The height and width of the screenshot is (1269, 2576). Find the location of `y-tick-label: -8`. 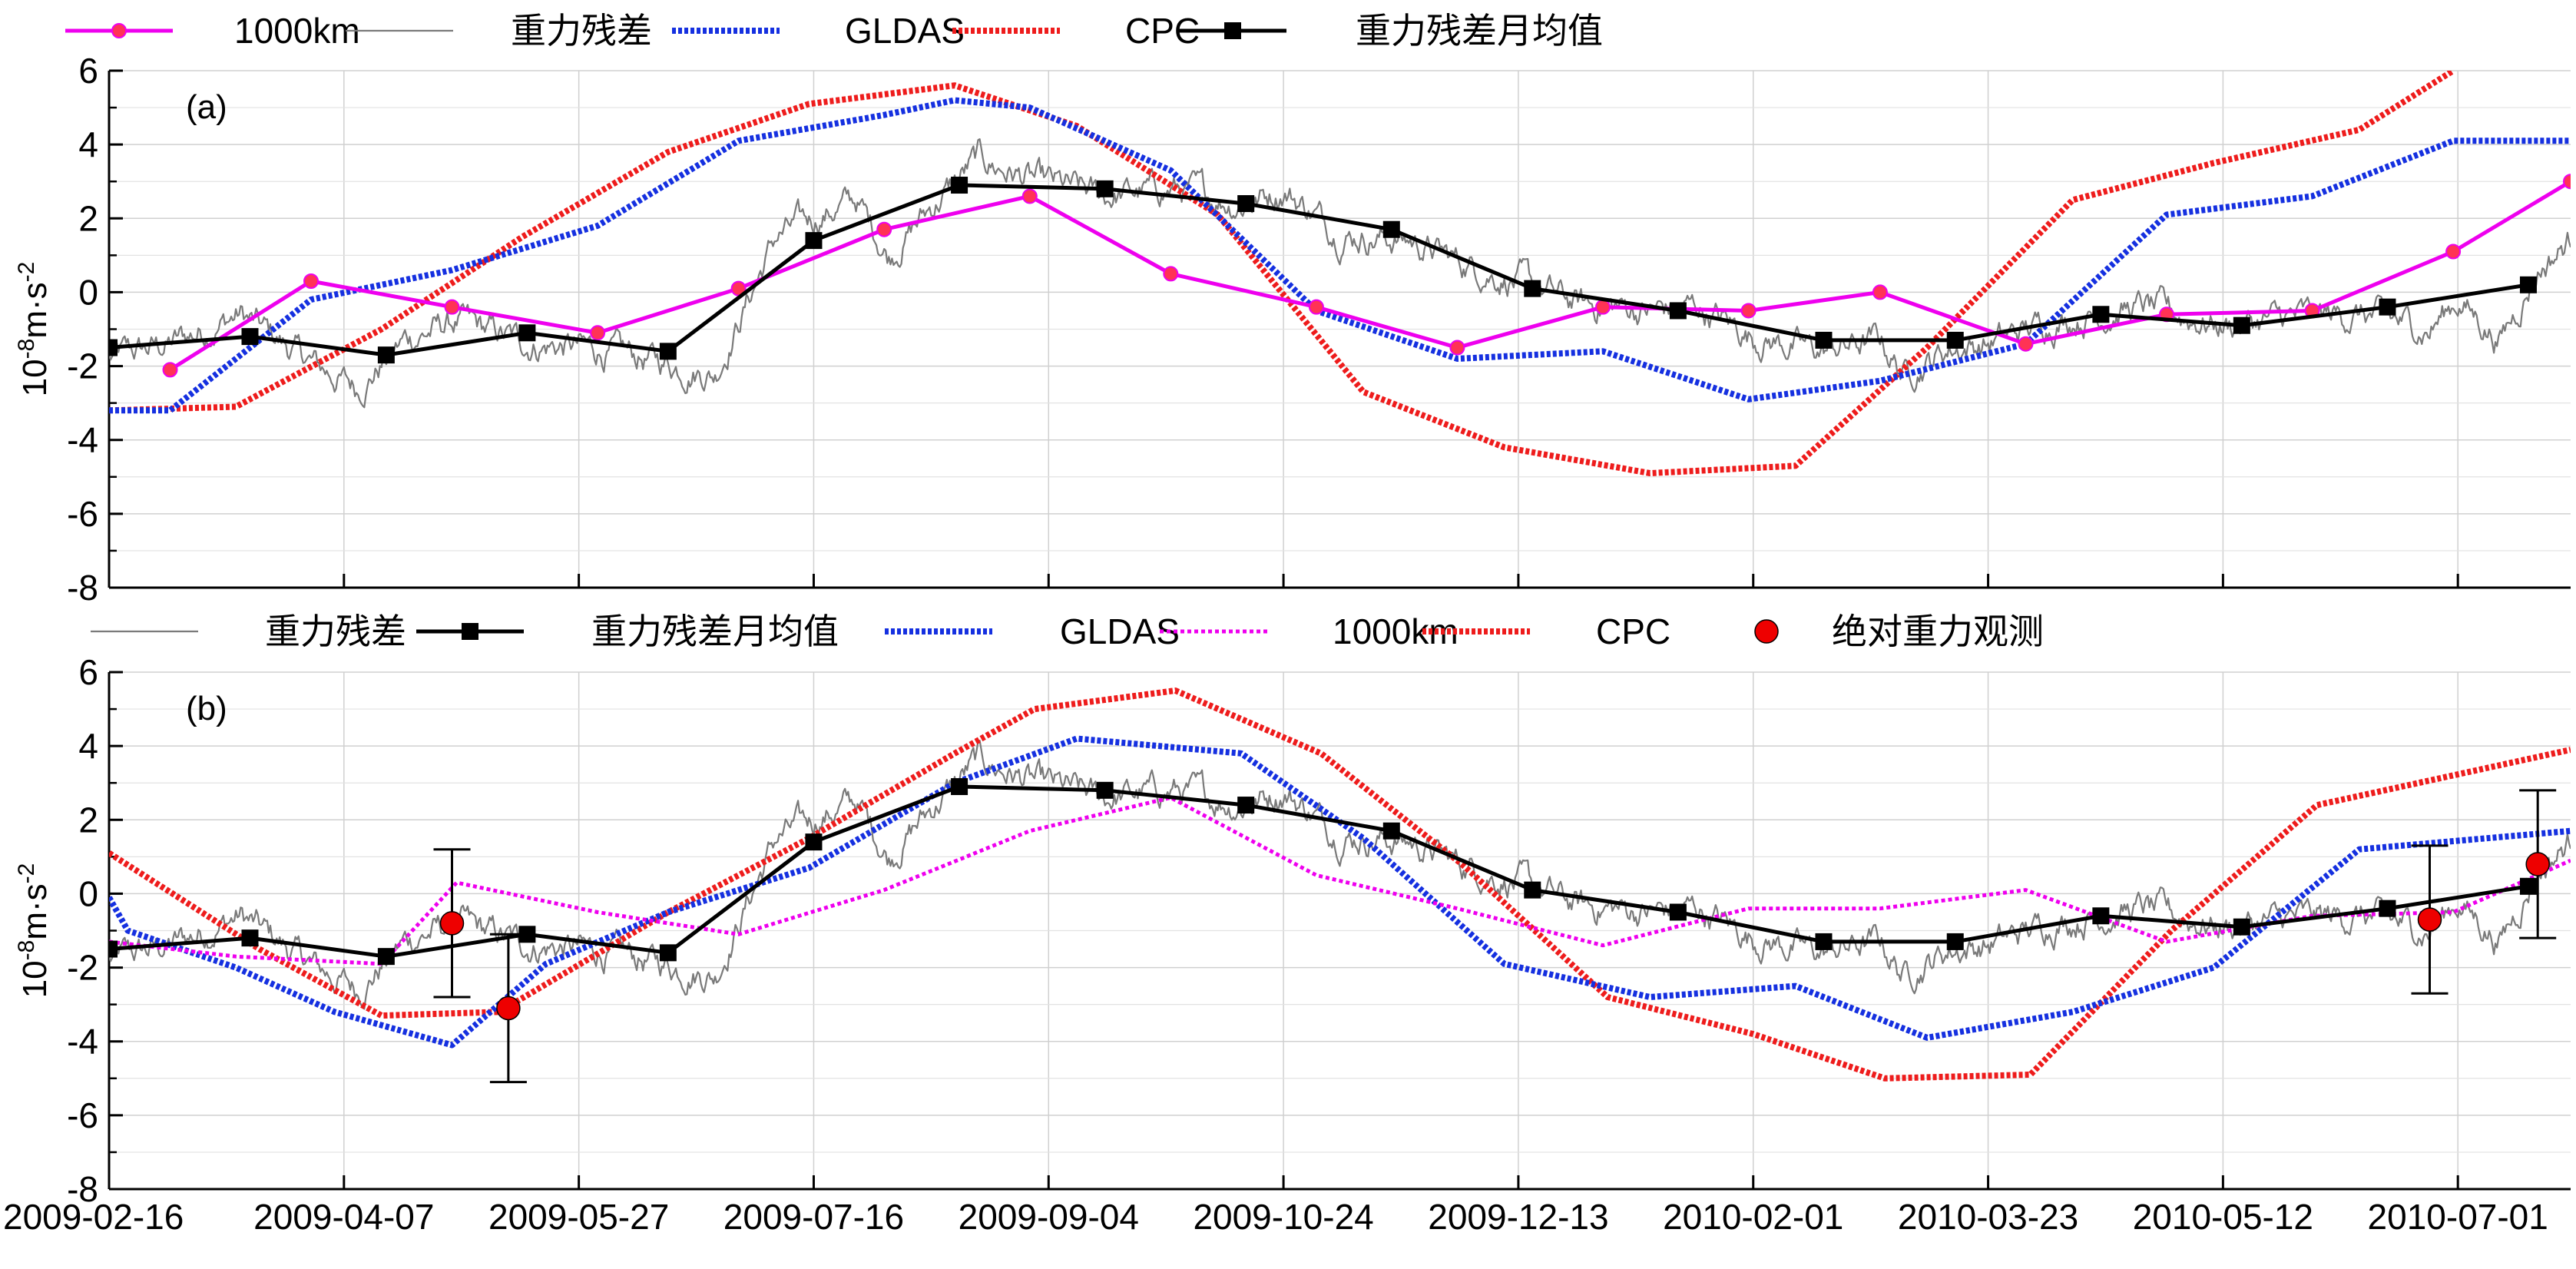

y-tick-label: -8 is located at coordinates (83, 1189).